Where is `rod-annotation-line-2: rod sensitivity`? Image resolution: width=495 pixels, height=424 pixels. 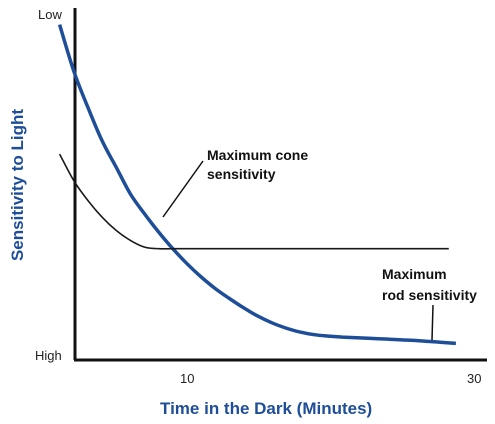 rod-annotation-line-2: rod sensitivity is located at coordinates (429, 295).